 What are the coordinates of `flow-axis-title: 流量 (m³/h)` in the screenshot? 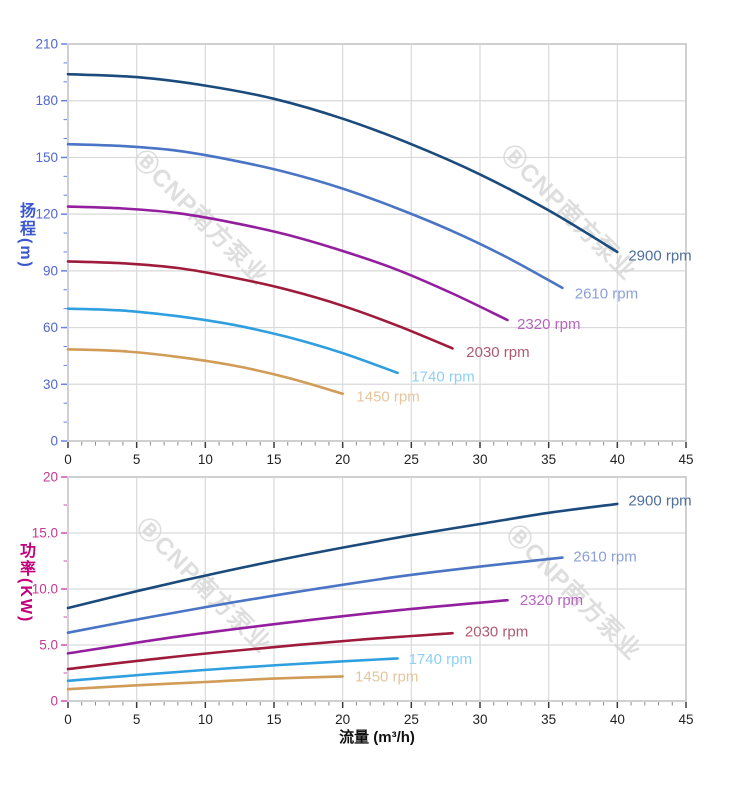 It's located at (377, 737).